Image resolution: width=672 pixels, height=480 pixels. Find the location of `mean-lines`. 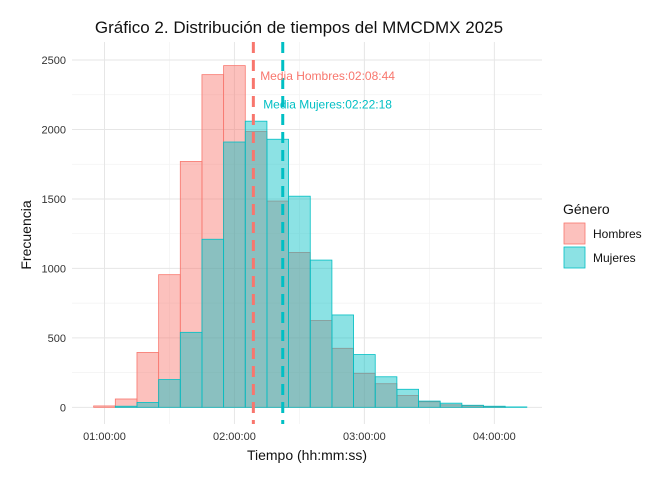

mean-lines is located at coordinates (268, 233).